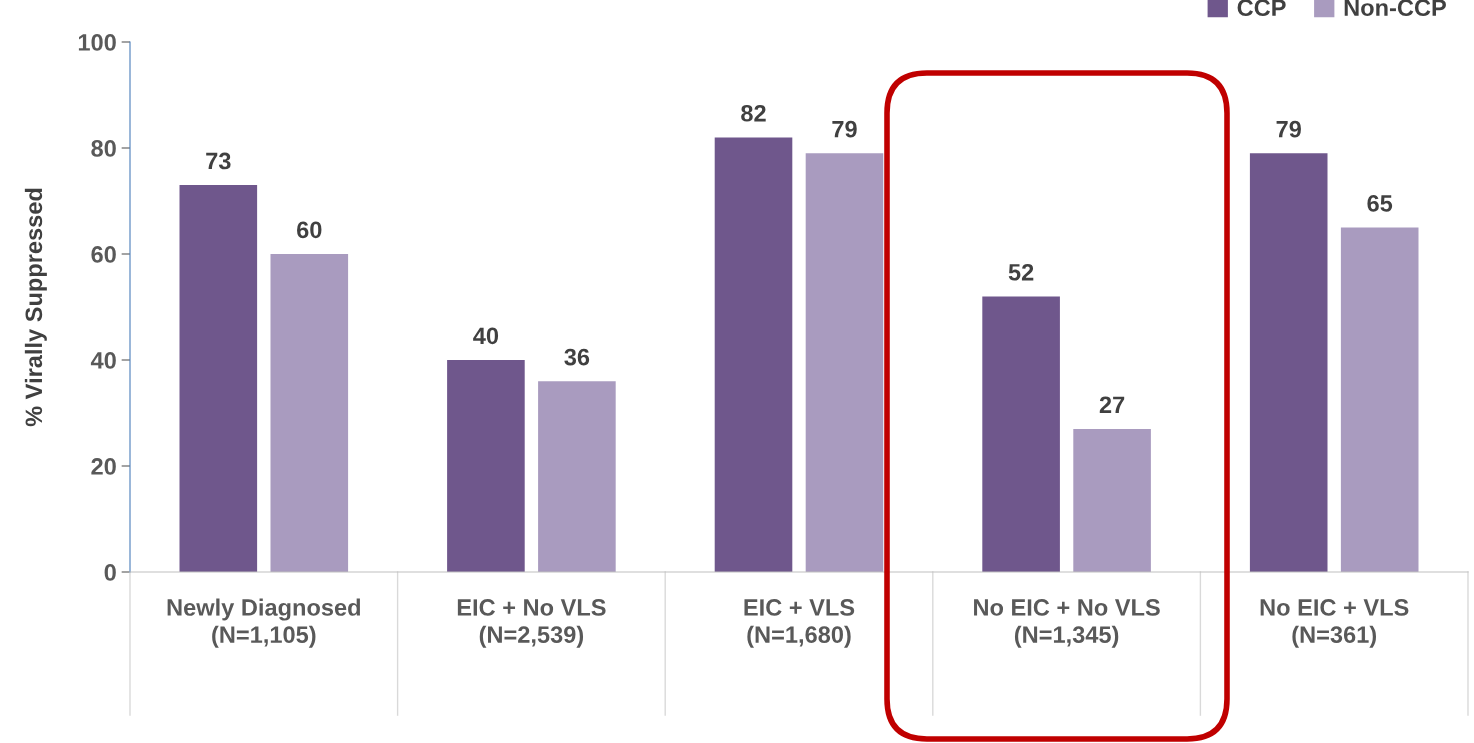 The height and width of the screenshot is (743, 1474). Describe the element at coordinates (263, 623) in the screenshot. I see `x-tick-label: Newly Diagnosed (N=1,105)` at that location.